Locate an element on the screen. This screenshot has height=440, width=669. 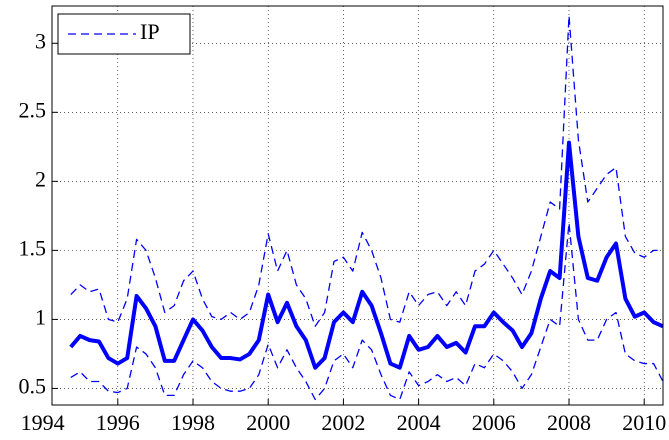
x-tick-label: 2000 is located at coordinates (268, 422).